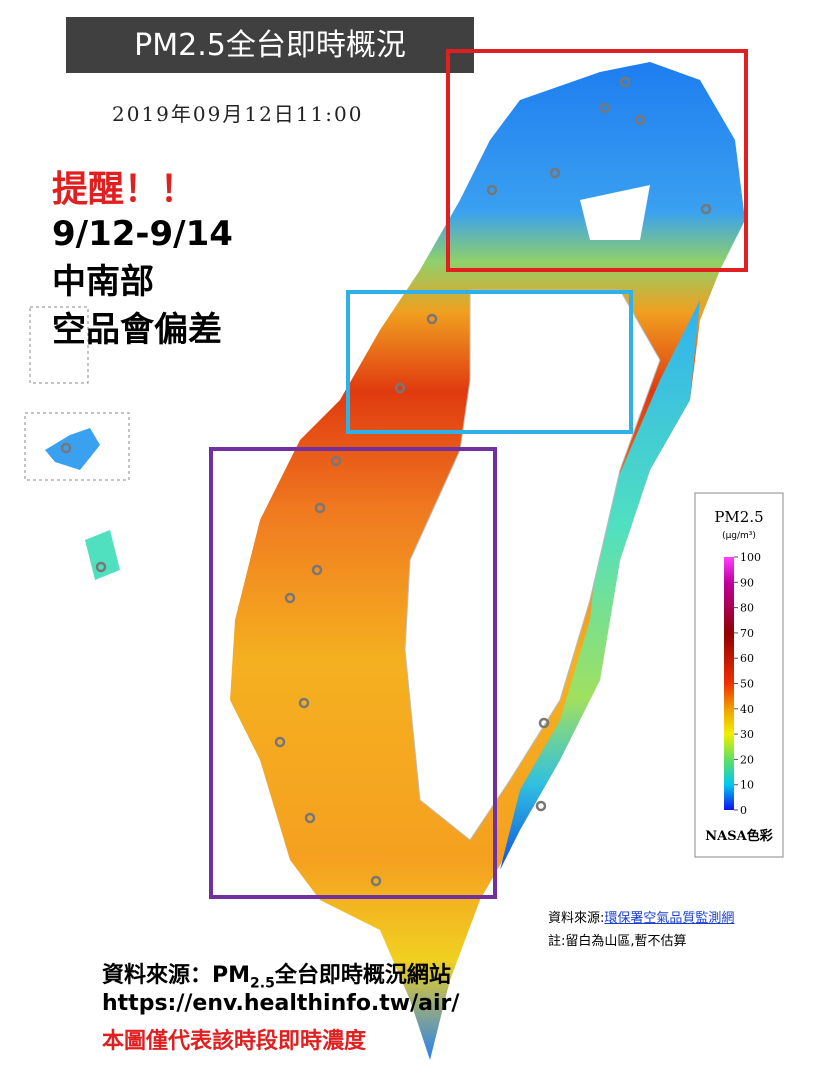 The image size is (836, 1073). What do you see at coordinates (747, 633) in the screenshot?
I see `legend-tick-label: 70` at bounding box center [747, 633].